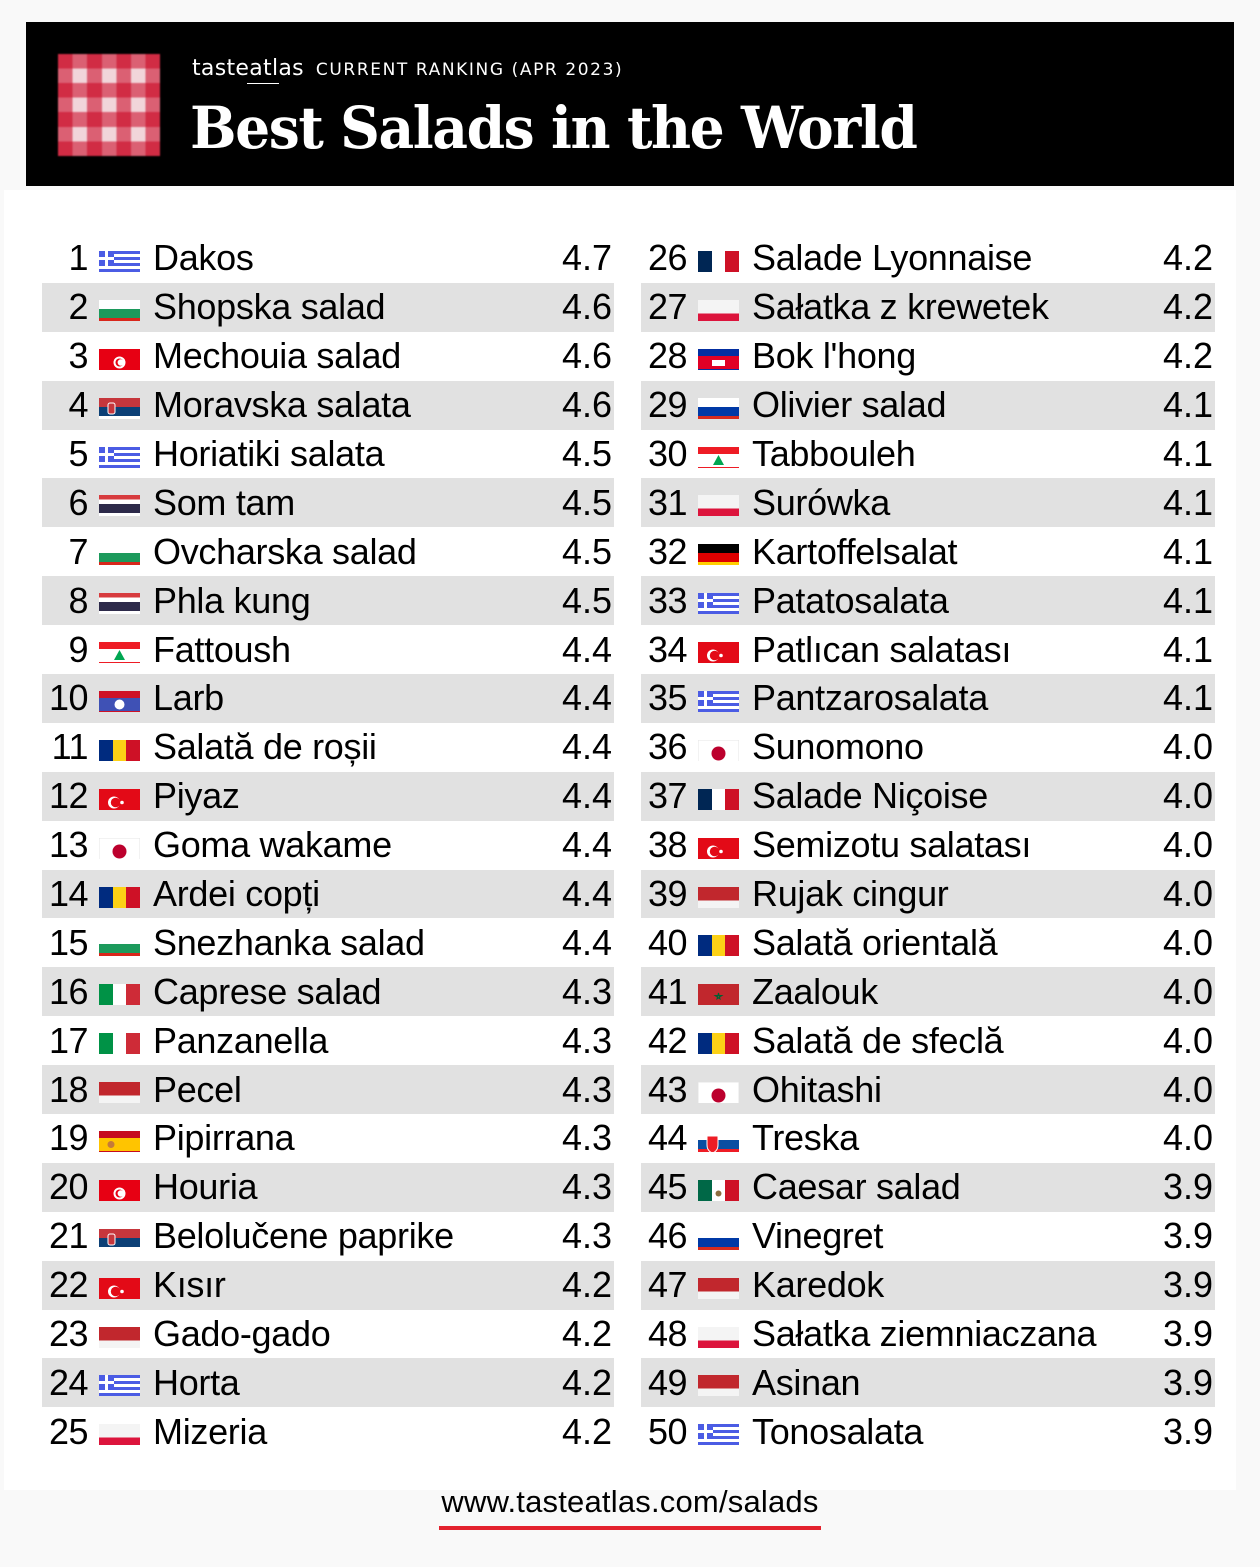 This screenshot has height=1567, width=1260. Describe the element at coordinates (928, 307) in the screenshot. I see `ranking-row: 27 Sałatka z krewetek 4.2` at that location.